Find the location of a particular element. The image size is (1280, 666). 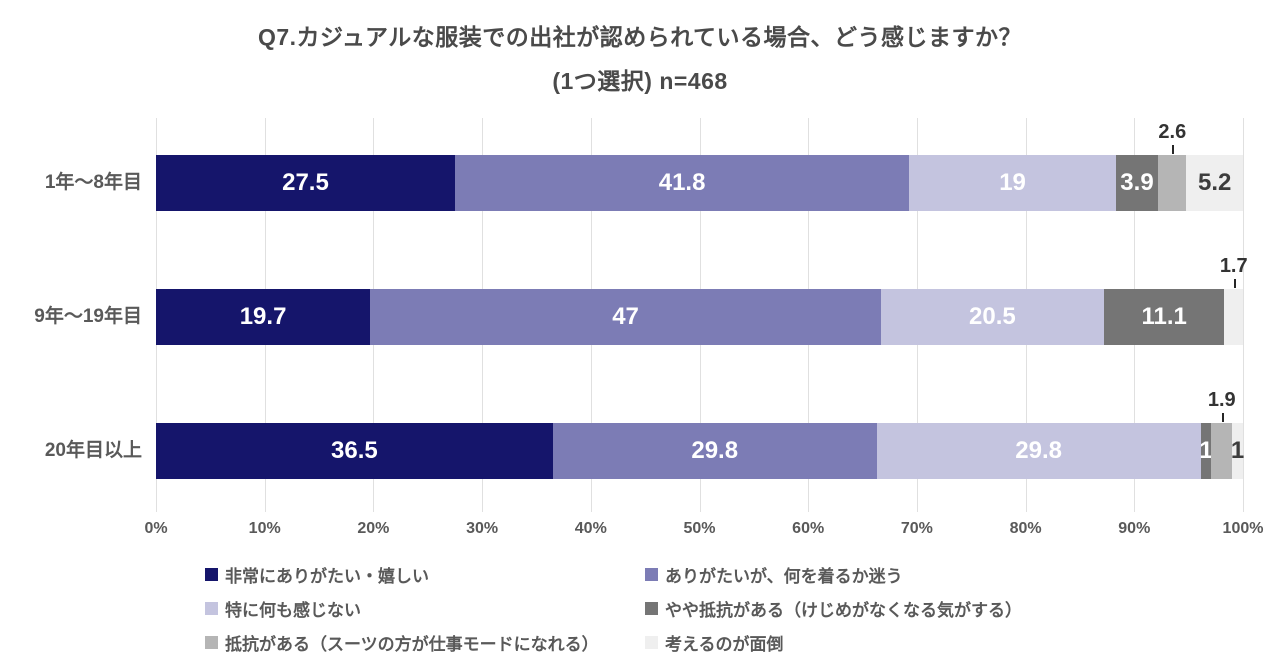

bar-segment: 41.8 is located at coordinates (682, 183).